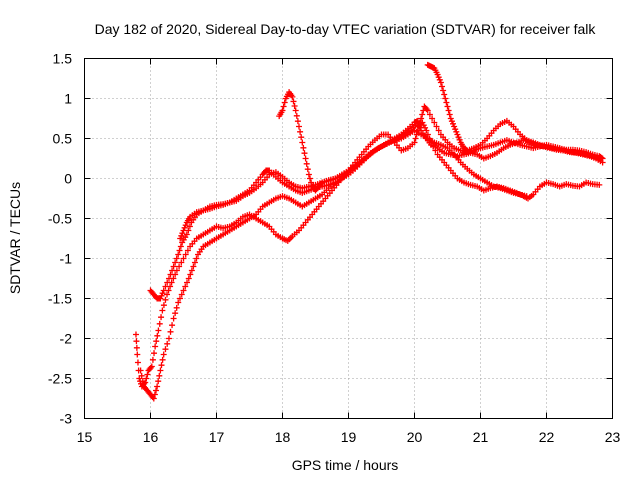 This screenshot has width=640, height=480. What do you see at coordinates (415, 437) in the screenshot?
I see `x-tick-label: 20` at bounding box center [415, 437].